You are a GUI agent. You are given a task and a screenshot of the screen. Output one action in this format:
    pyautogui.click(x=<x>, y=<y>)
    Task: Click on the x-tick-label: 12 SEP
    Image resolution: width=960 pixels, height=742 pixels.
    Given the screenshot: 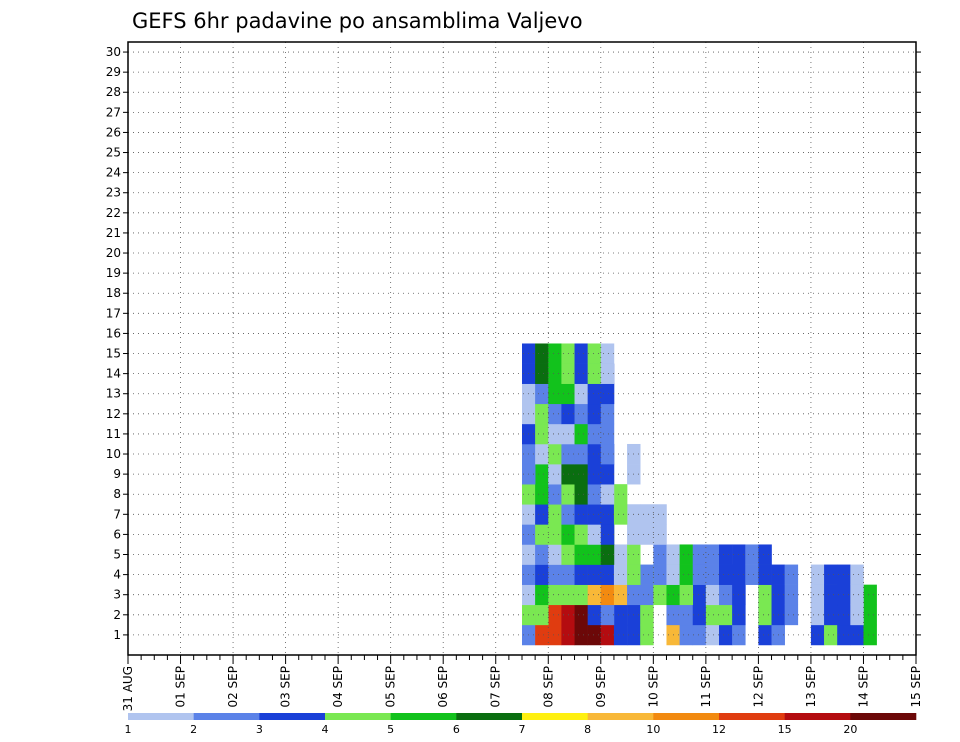 What is the action you would take?
    pyautogui.click(x=758, y=687)
    